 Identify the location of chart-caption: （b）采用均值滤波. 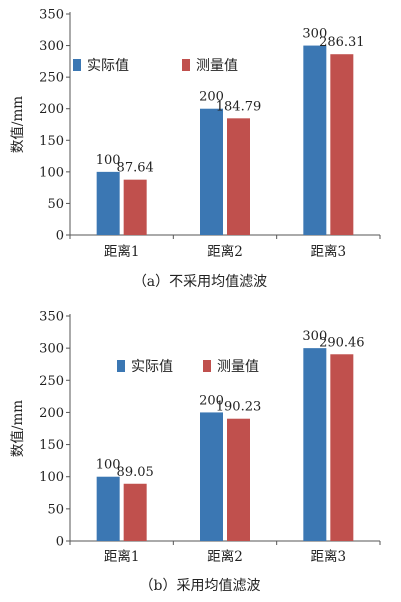
(200, 586).